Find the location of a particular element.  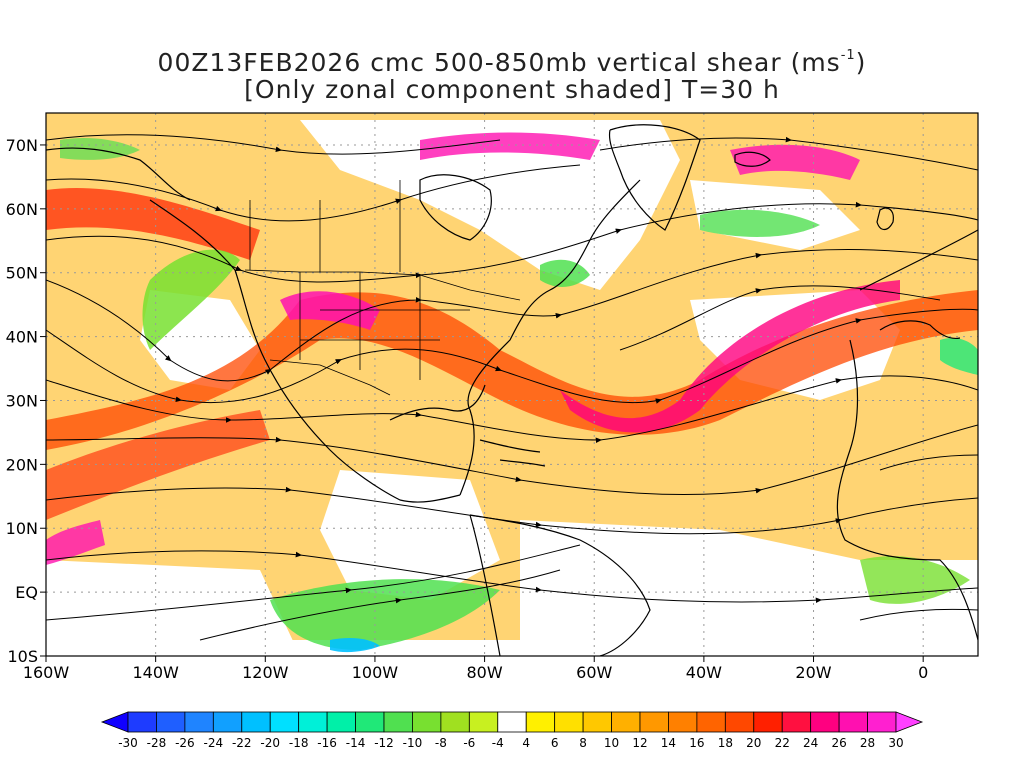

lat-tick-label: EQ is located at coordinates (26, 592).